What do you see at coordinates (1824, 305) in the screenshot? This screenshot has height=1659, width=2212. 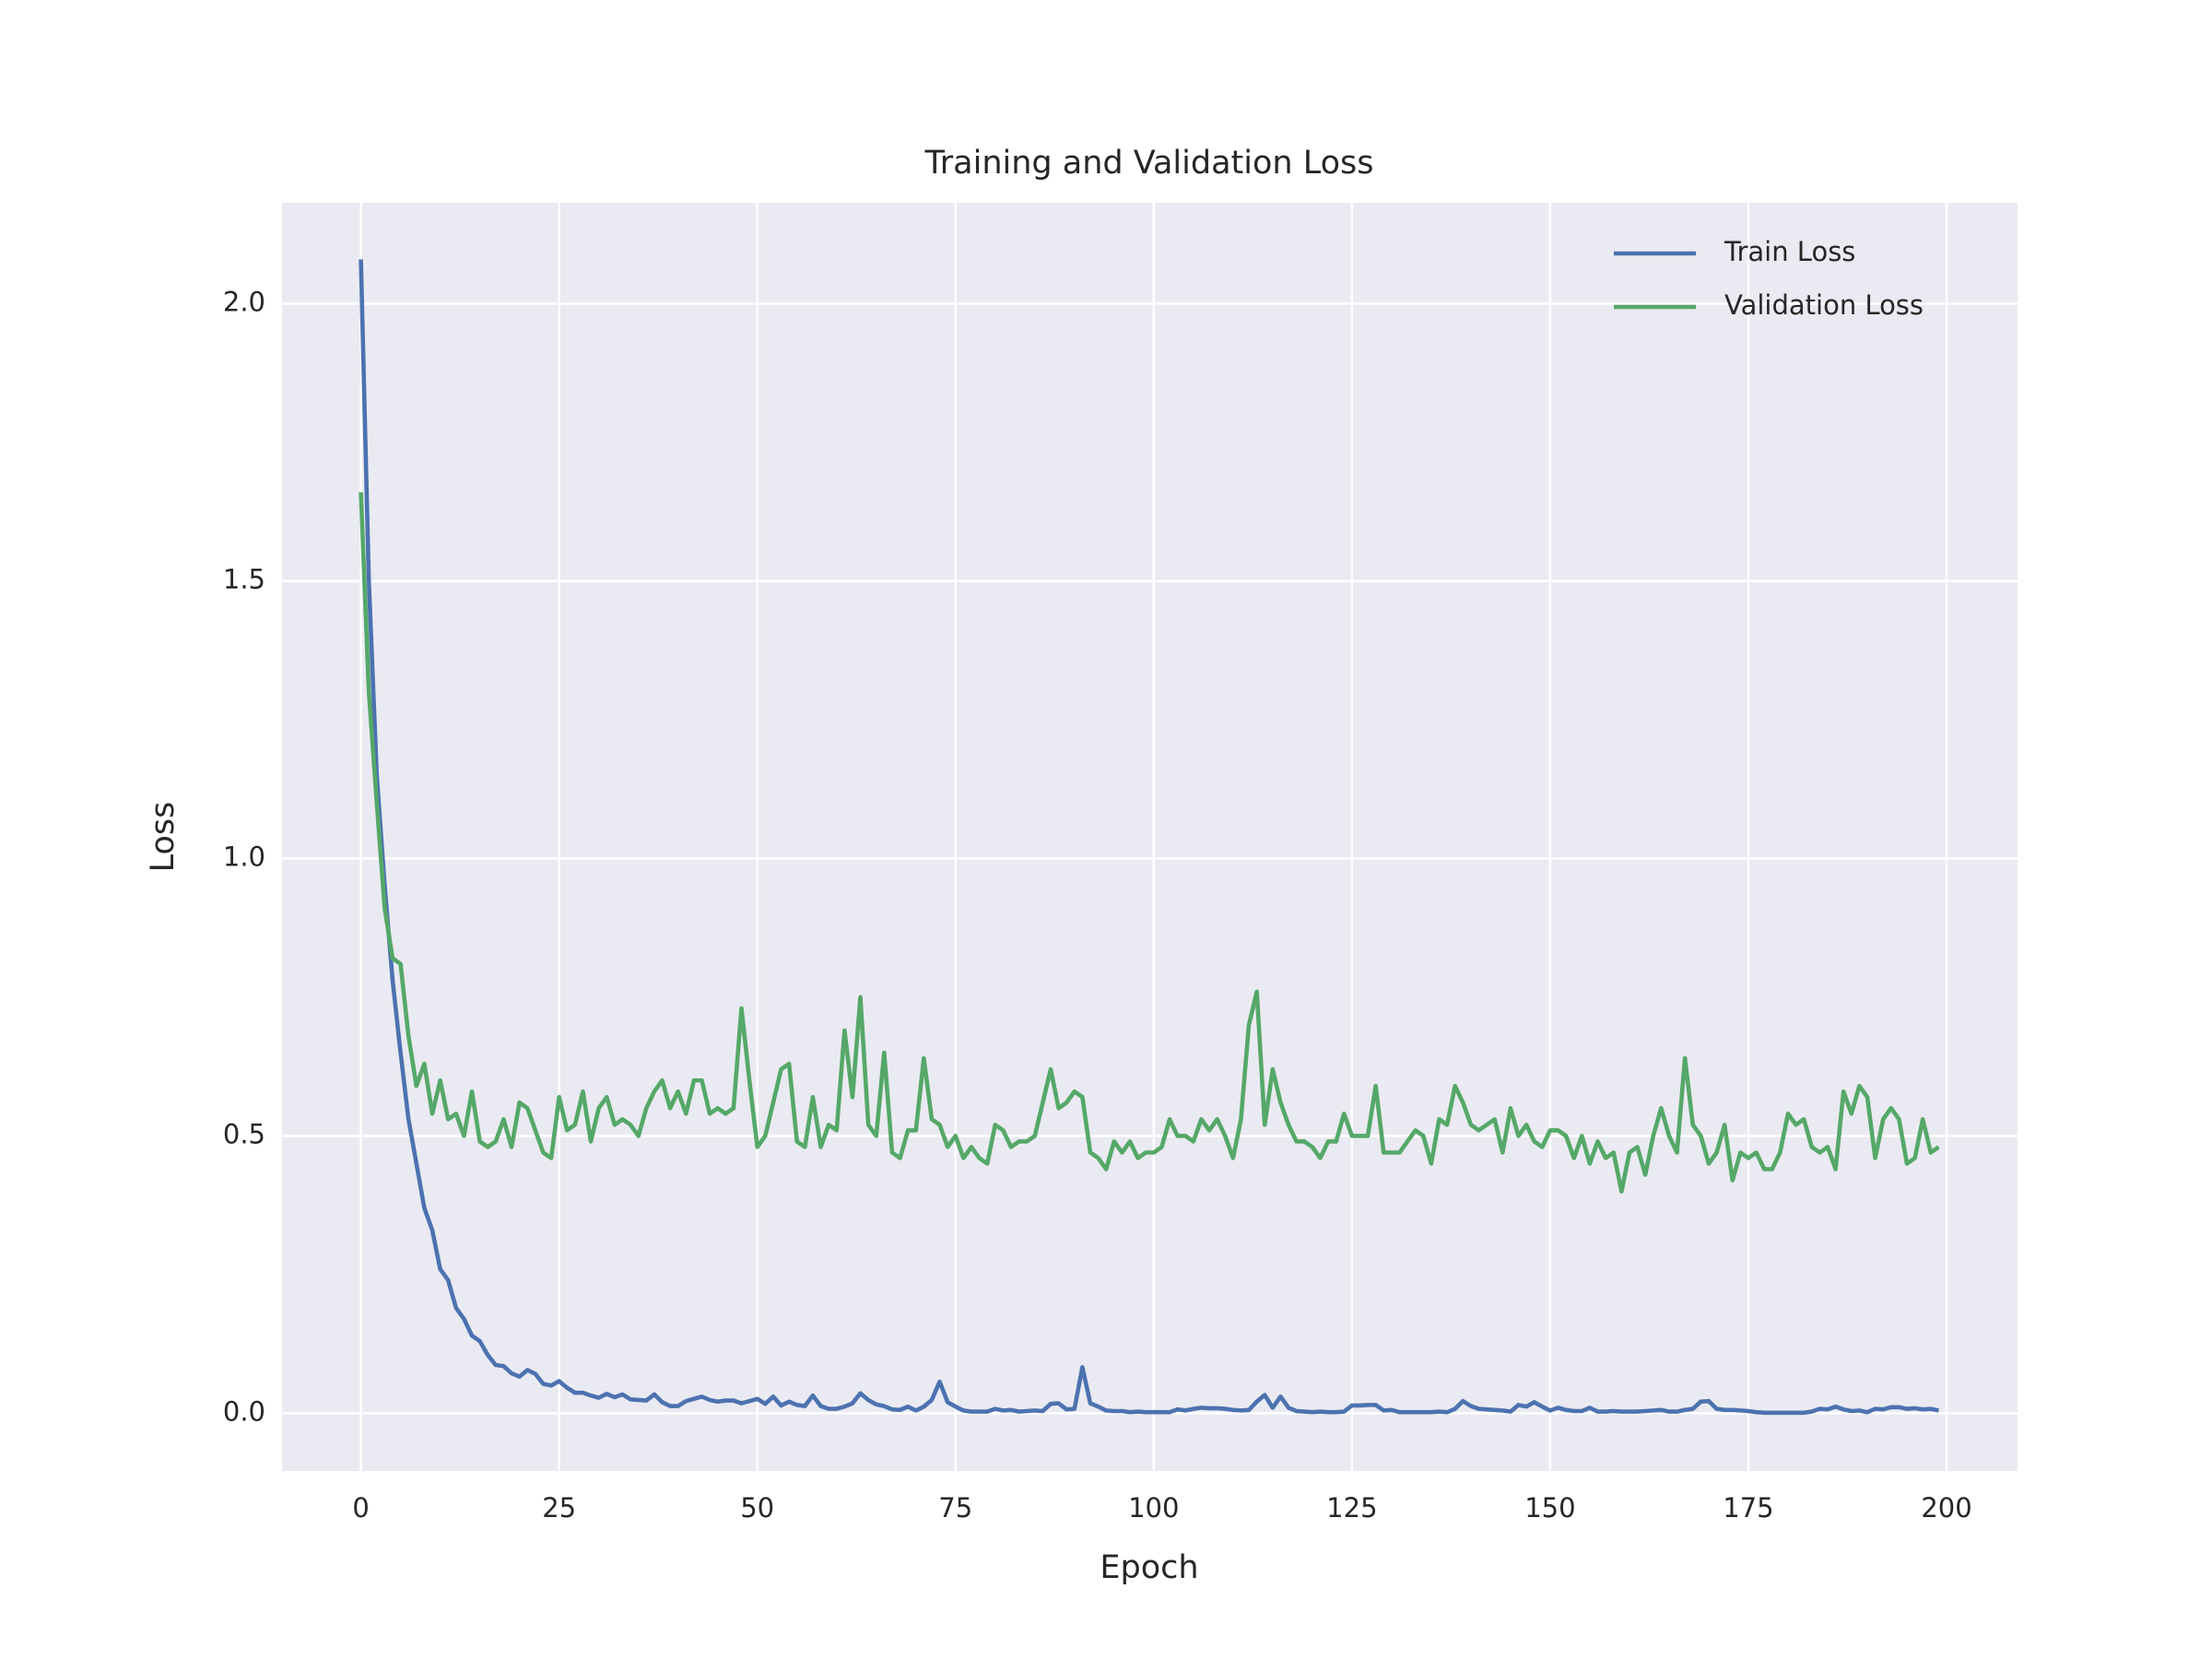 I see `legend-label: Validation Loss` at bounding box center [1824, 305].